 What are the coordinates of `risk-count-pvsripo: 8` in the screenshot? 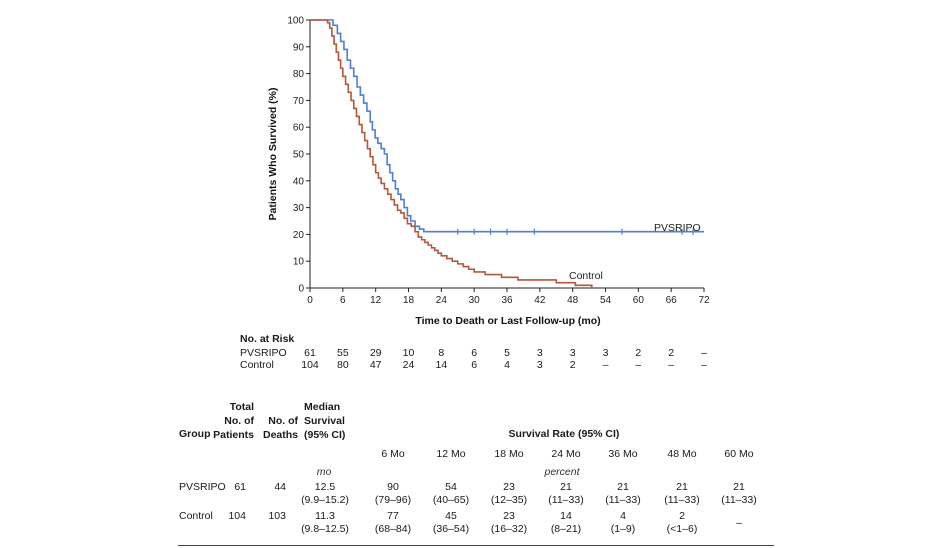 It's located at (441, 353).